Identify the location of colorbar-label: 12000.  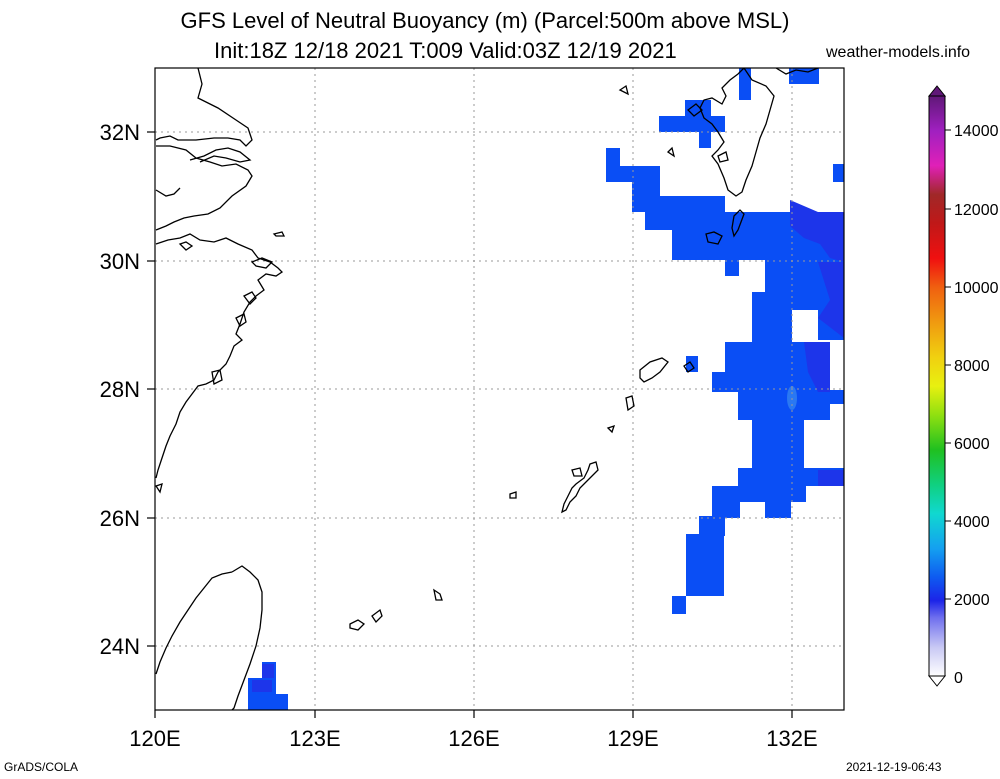
(976, 210).